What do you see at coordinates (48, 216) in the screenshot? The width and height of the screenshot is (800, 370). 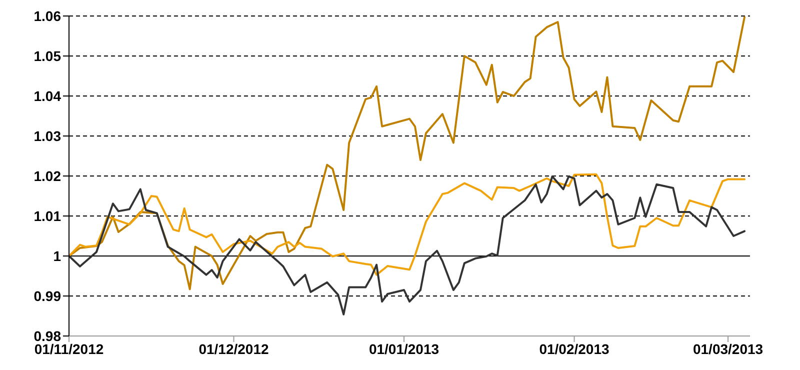 I see `y-tick-label: 1.01` at bounding box center [48, 216].